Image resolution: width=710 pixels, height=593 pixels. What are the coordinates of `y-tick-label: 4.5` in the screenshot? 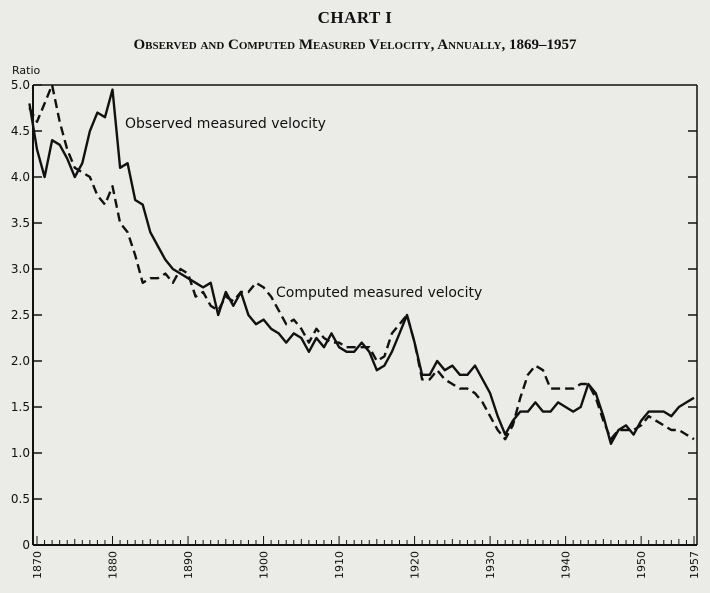 It's located at (20, 131).